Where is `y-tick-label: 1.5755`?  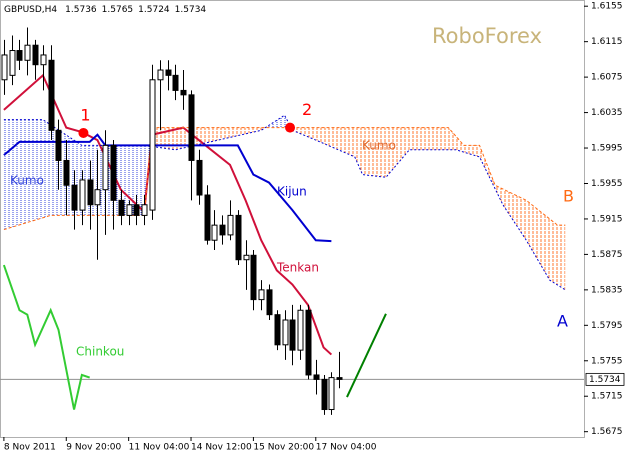
y-tick-label: 1.5755 is located at coordinates (607, 361).